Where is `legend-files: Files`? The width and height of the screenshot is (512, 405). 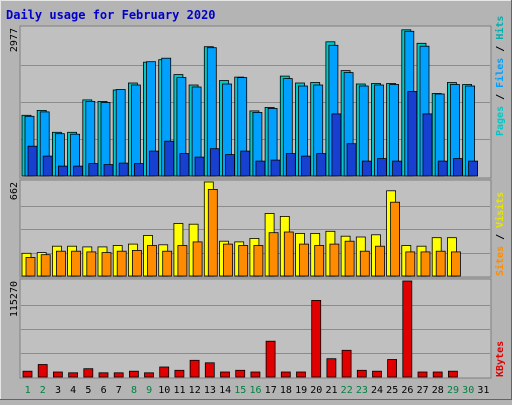 legend-files: Files is located at coordinates (500, 73).